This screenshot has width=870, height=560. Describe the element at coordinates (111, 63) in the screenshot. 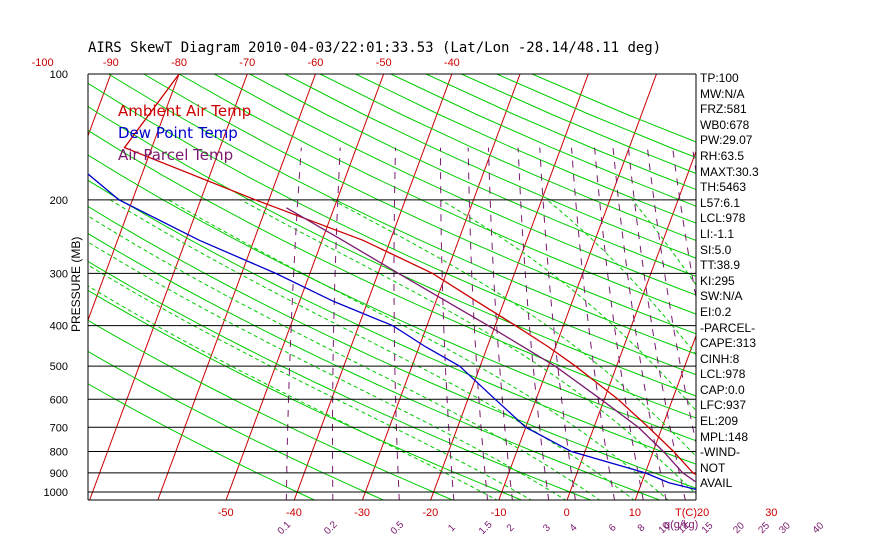

I see `top-temp-tick: -90` at that location.